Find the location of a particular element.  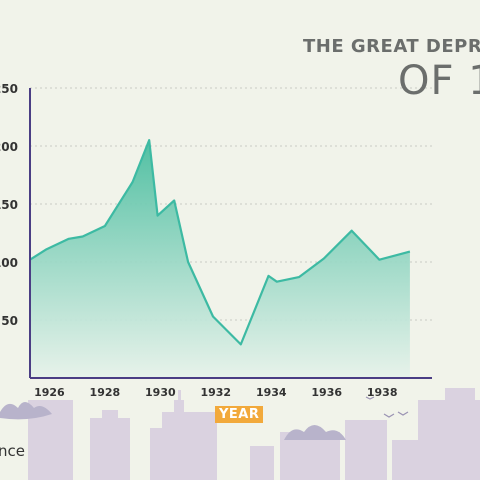

x-tick-label: 1926 is located at coordinates (49, 392).